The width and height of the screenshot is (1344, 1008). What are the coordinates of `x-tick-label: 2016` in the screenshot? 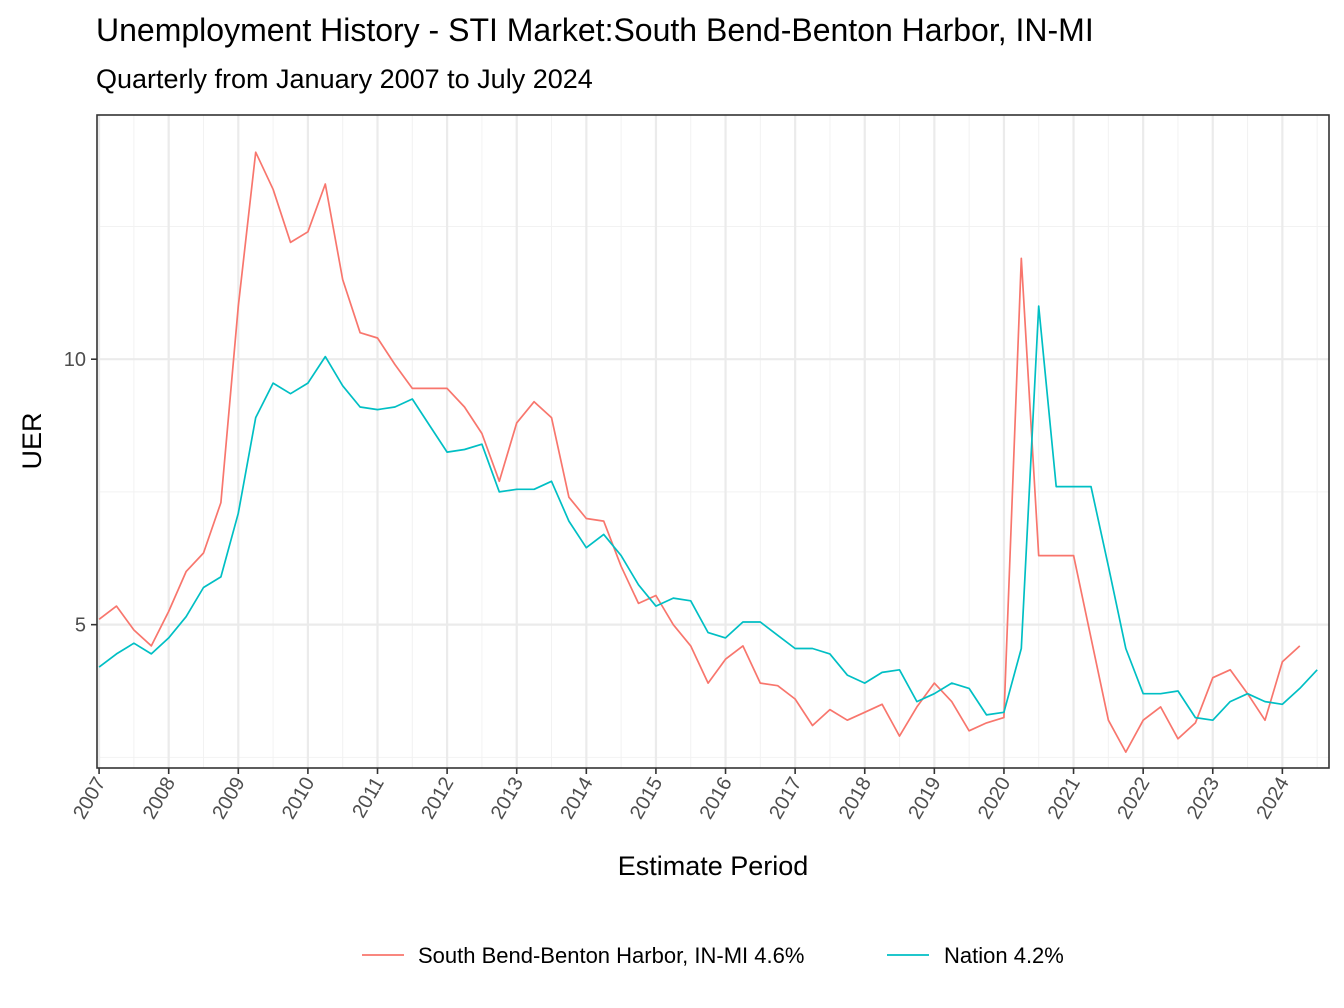 It's located at (716, 799).